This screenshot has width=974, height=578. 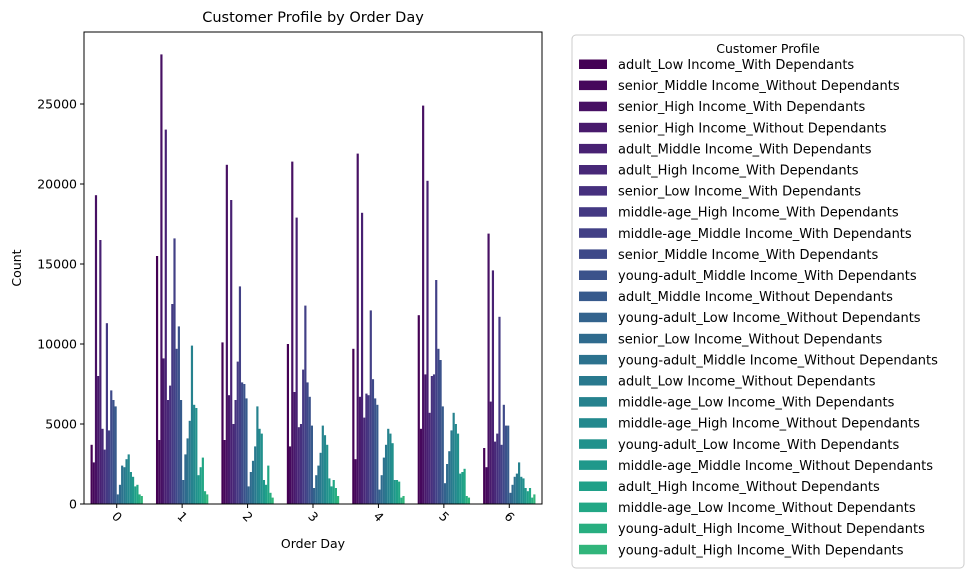 I want to click on chart-title: Customer Profile by Order Day, so click(x=313, y=18).